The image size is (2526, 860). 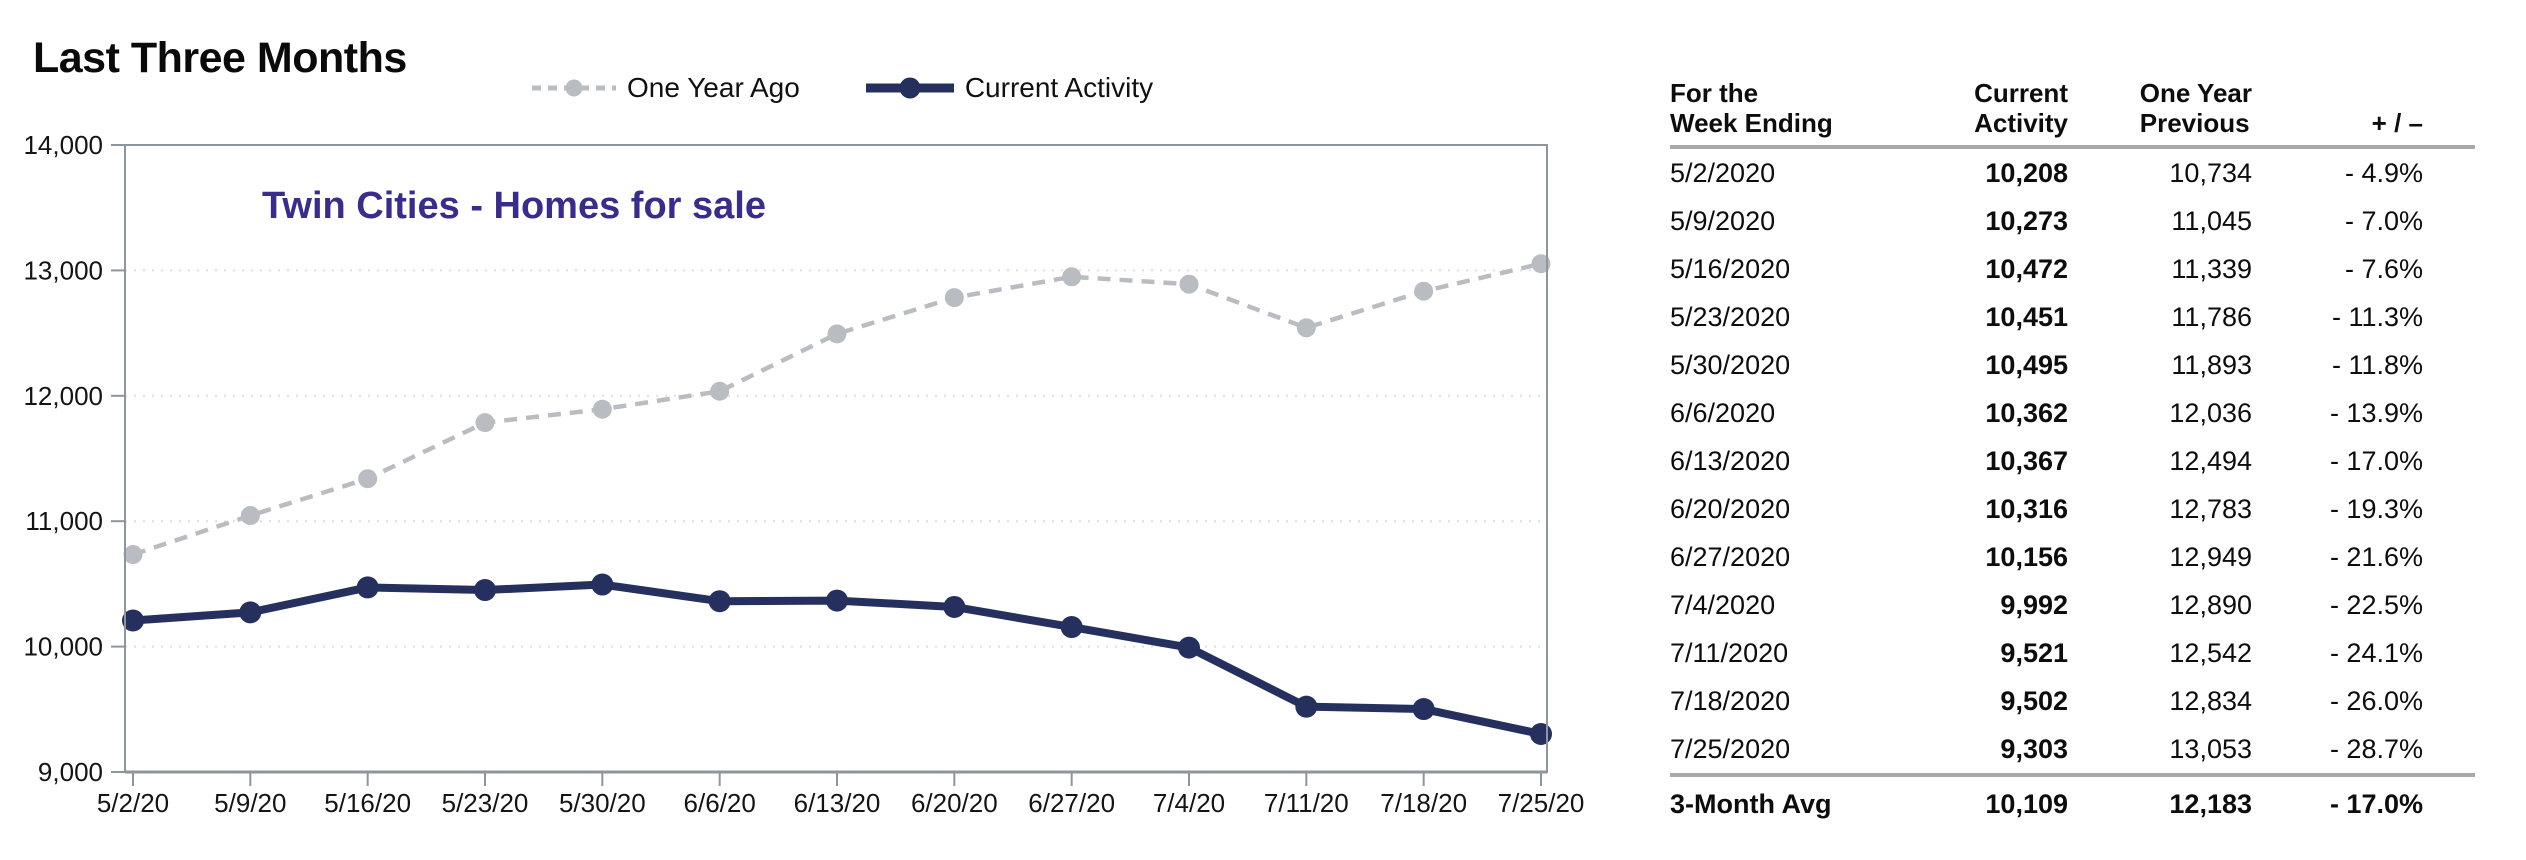 What do you see at coordinates (2072, 317) in the screenshot?
I see `table-row: 5/23/2020 10,451 11,786 - 11.3%` at bounding box center [2072, 317].